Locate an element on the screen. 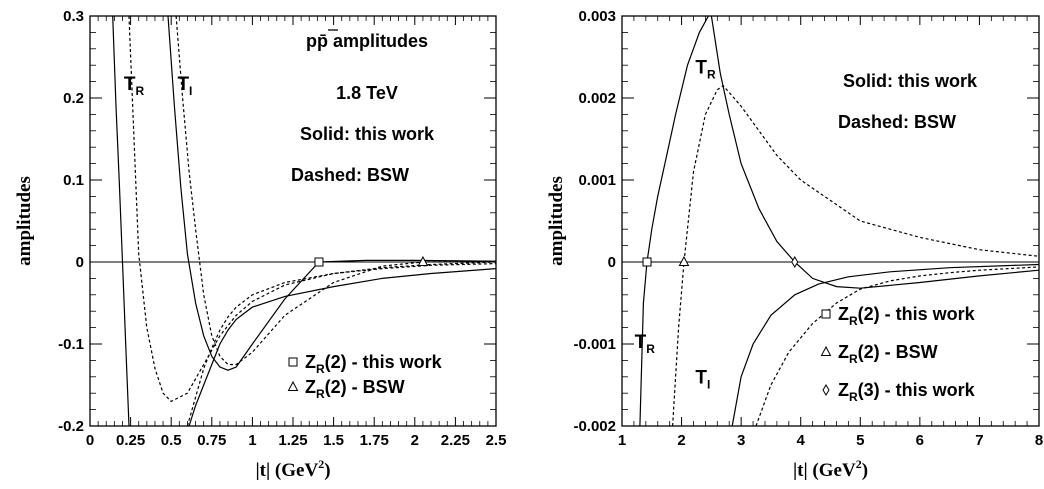  curve-label-2: TI is located at coordinates (184, 86).